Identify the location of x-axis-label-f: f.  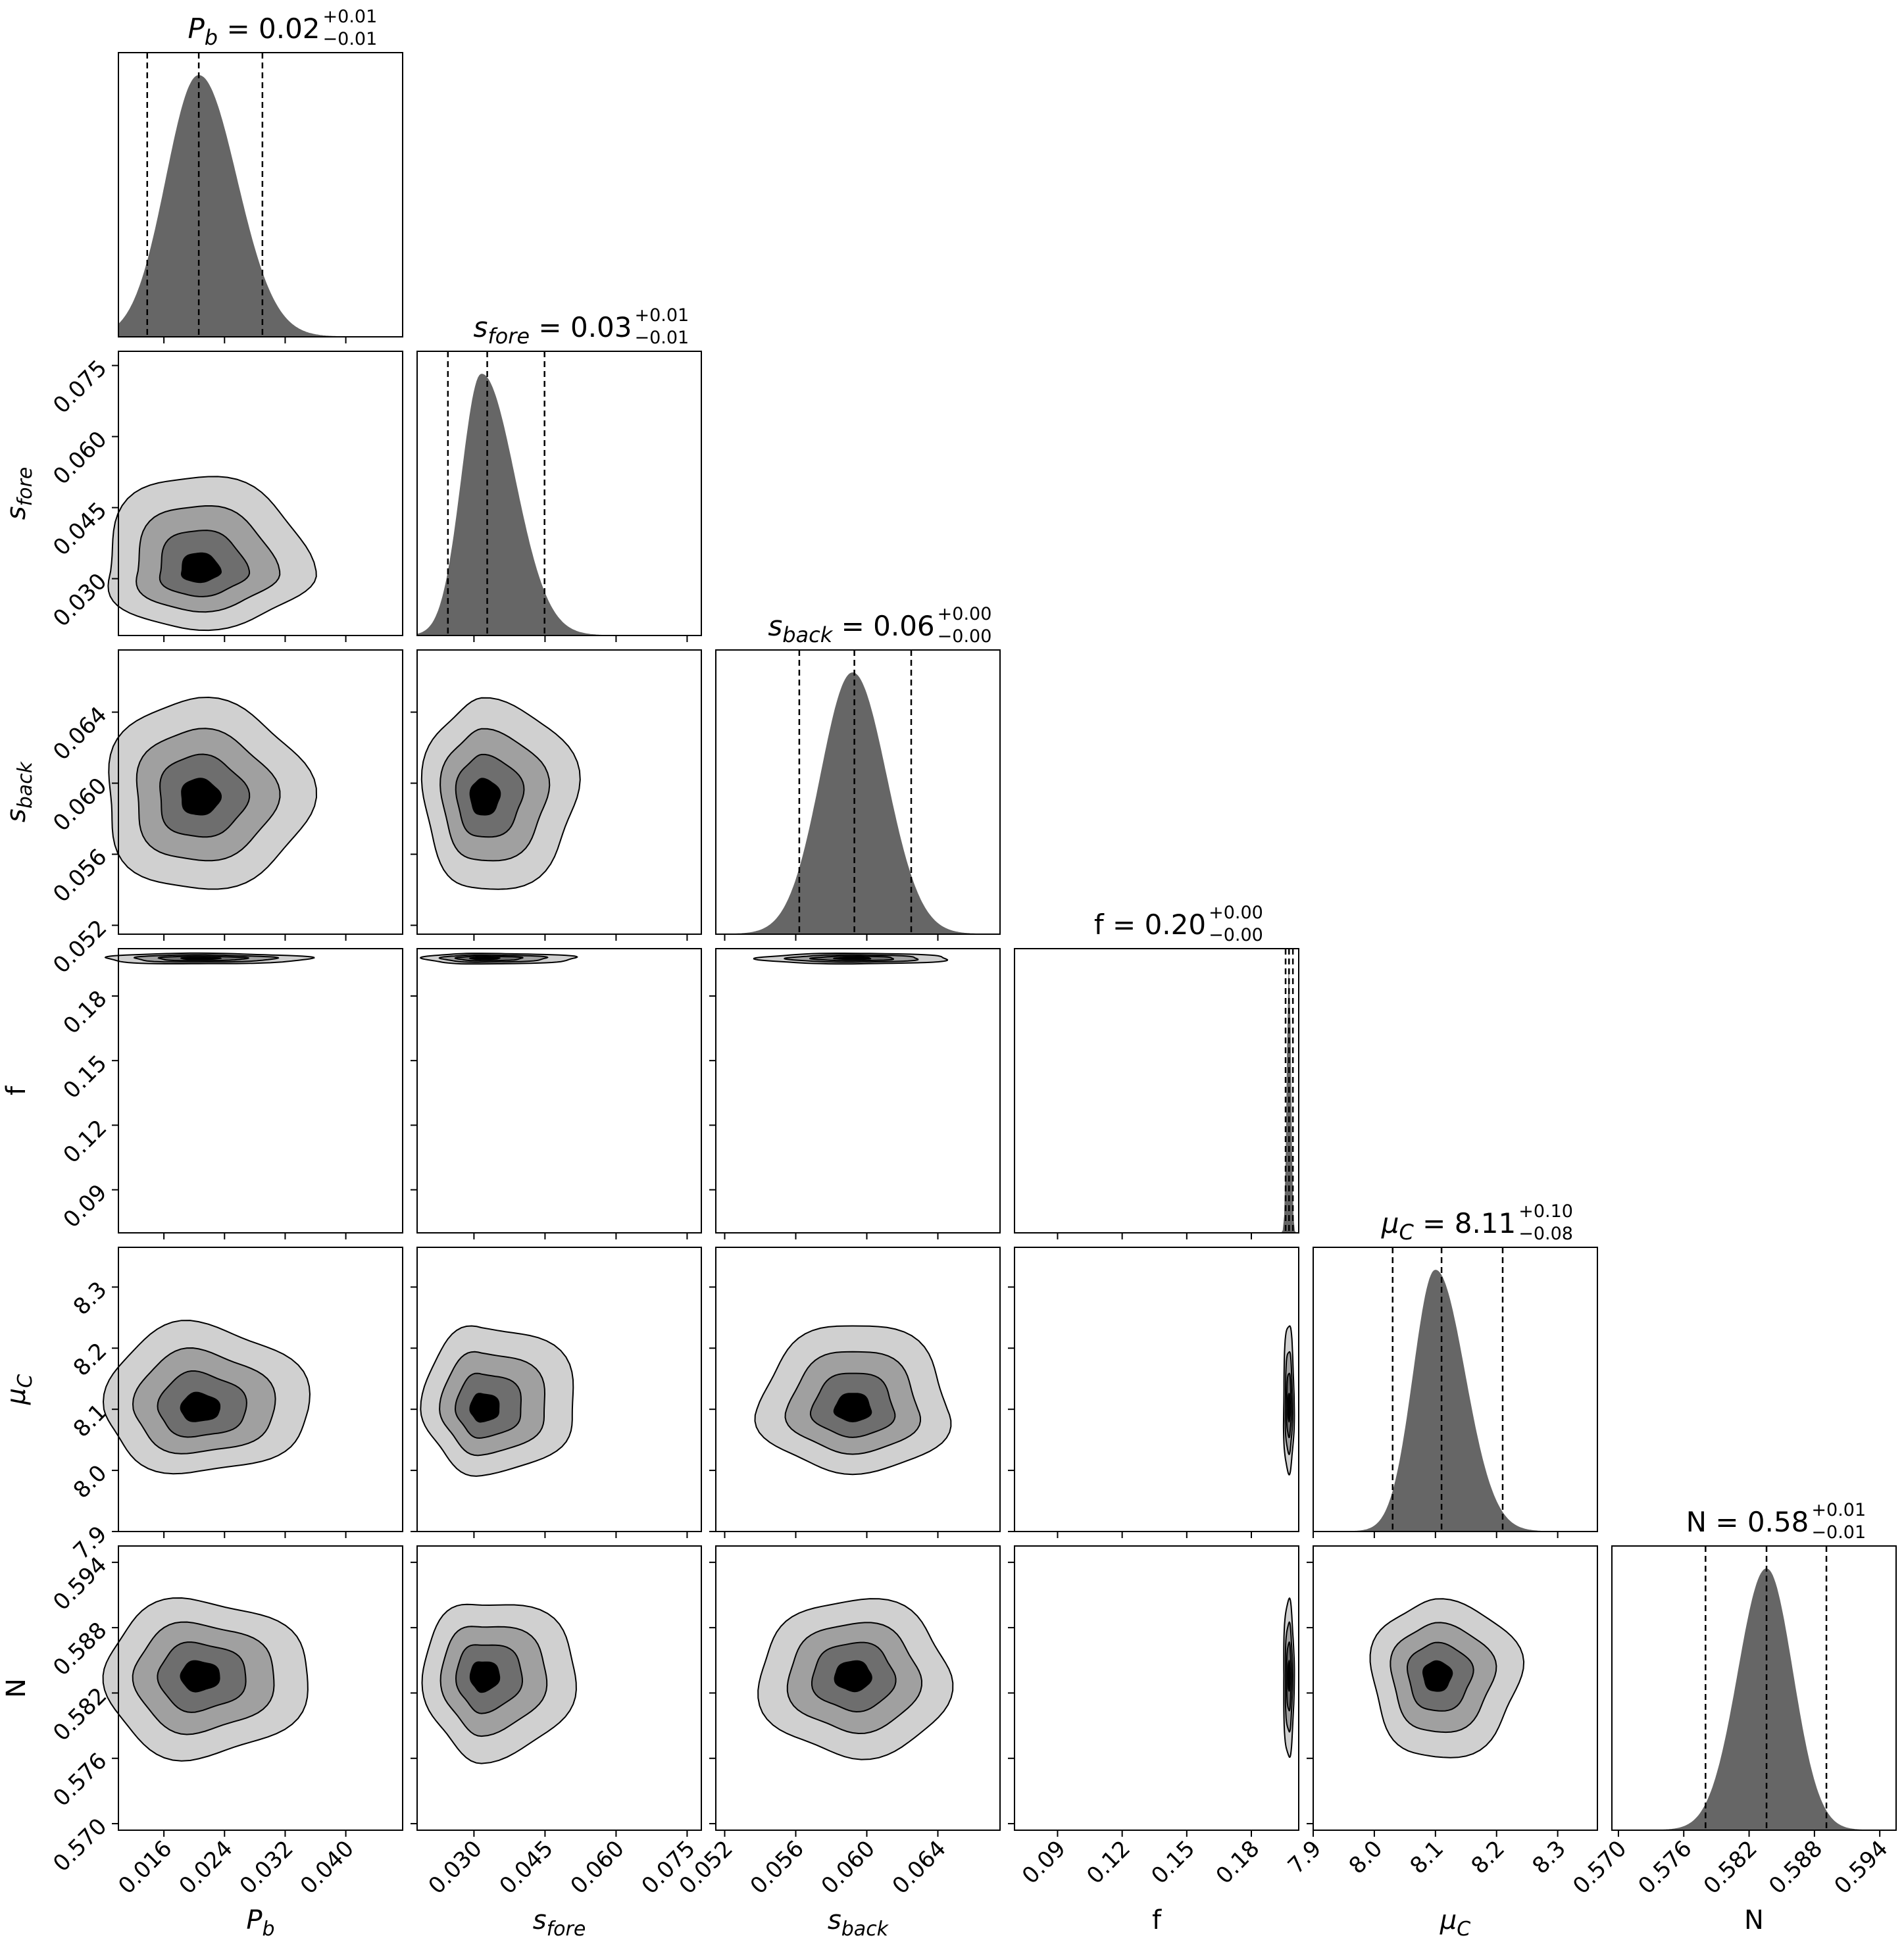
(1157, 1920).